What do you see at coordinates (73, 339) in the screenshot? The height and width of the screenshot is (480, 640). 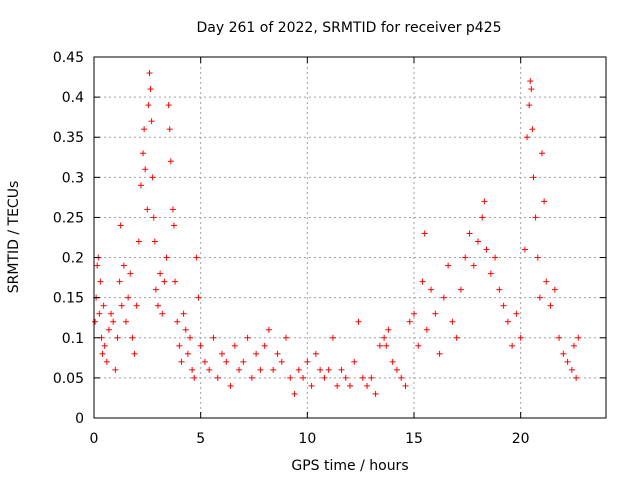 I see `y-tick-label: 0.1` at bounding box center [73, 339].